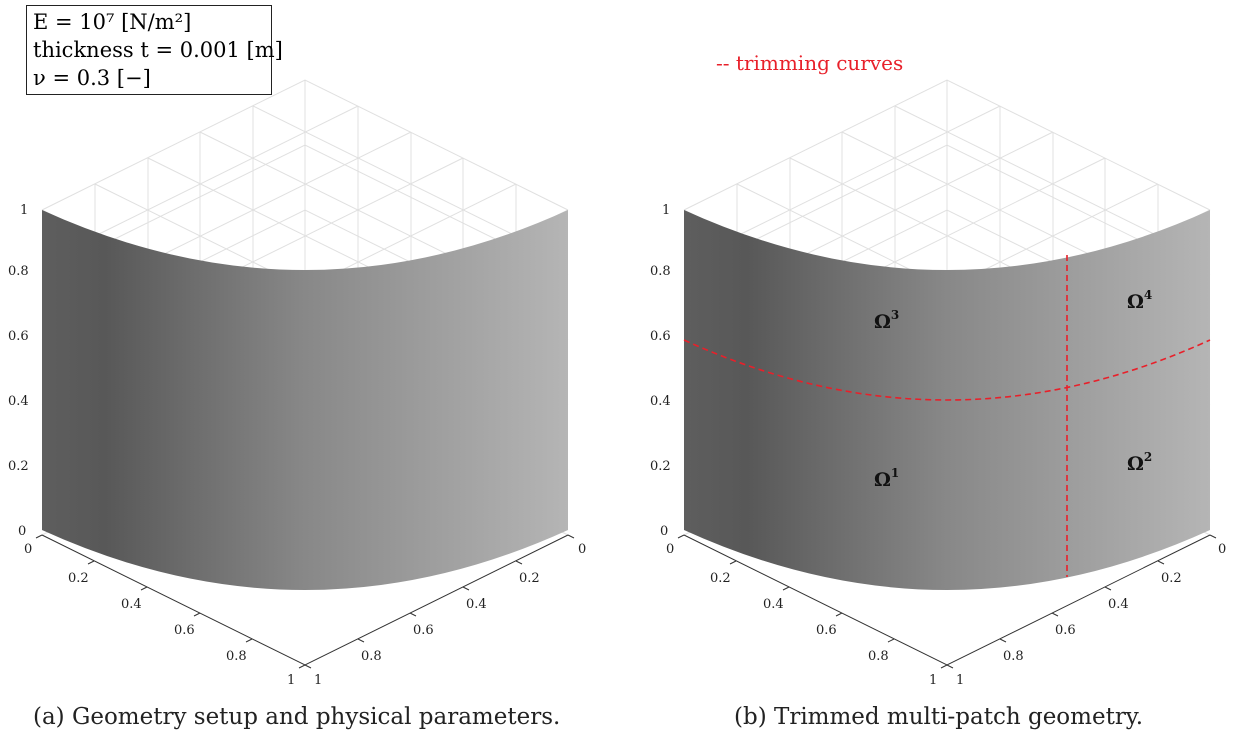  What do you see at coordinates (18, 371) in the screenshot?
I see `panel-a-z-ticks: 0 0.2 0.4 0.6 0.8 1` at bounding box center [18, 371].